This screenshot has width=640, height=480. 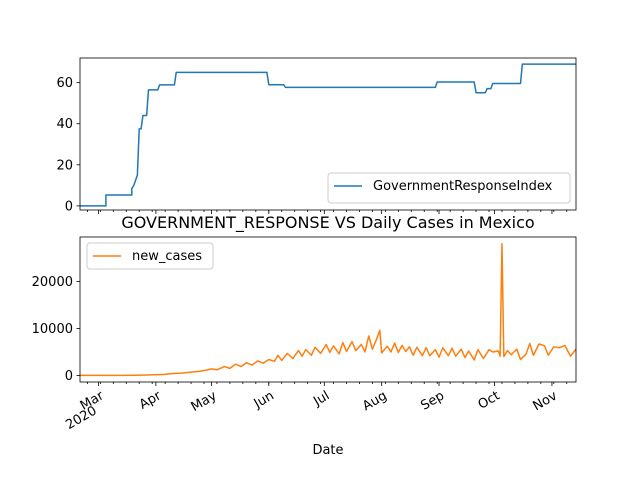 I want to click on bottom-y-tick-label: 20000, so click(x=52, y=282).